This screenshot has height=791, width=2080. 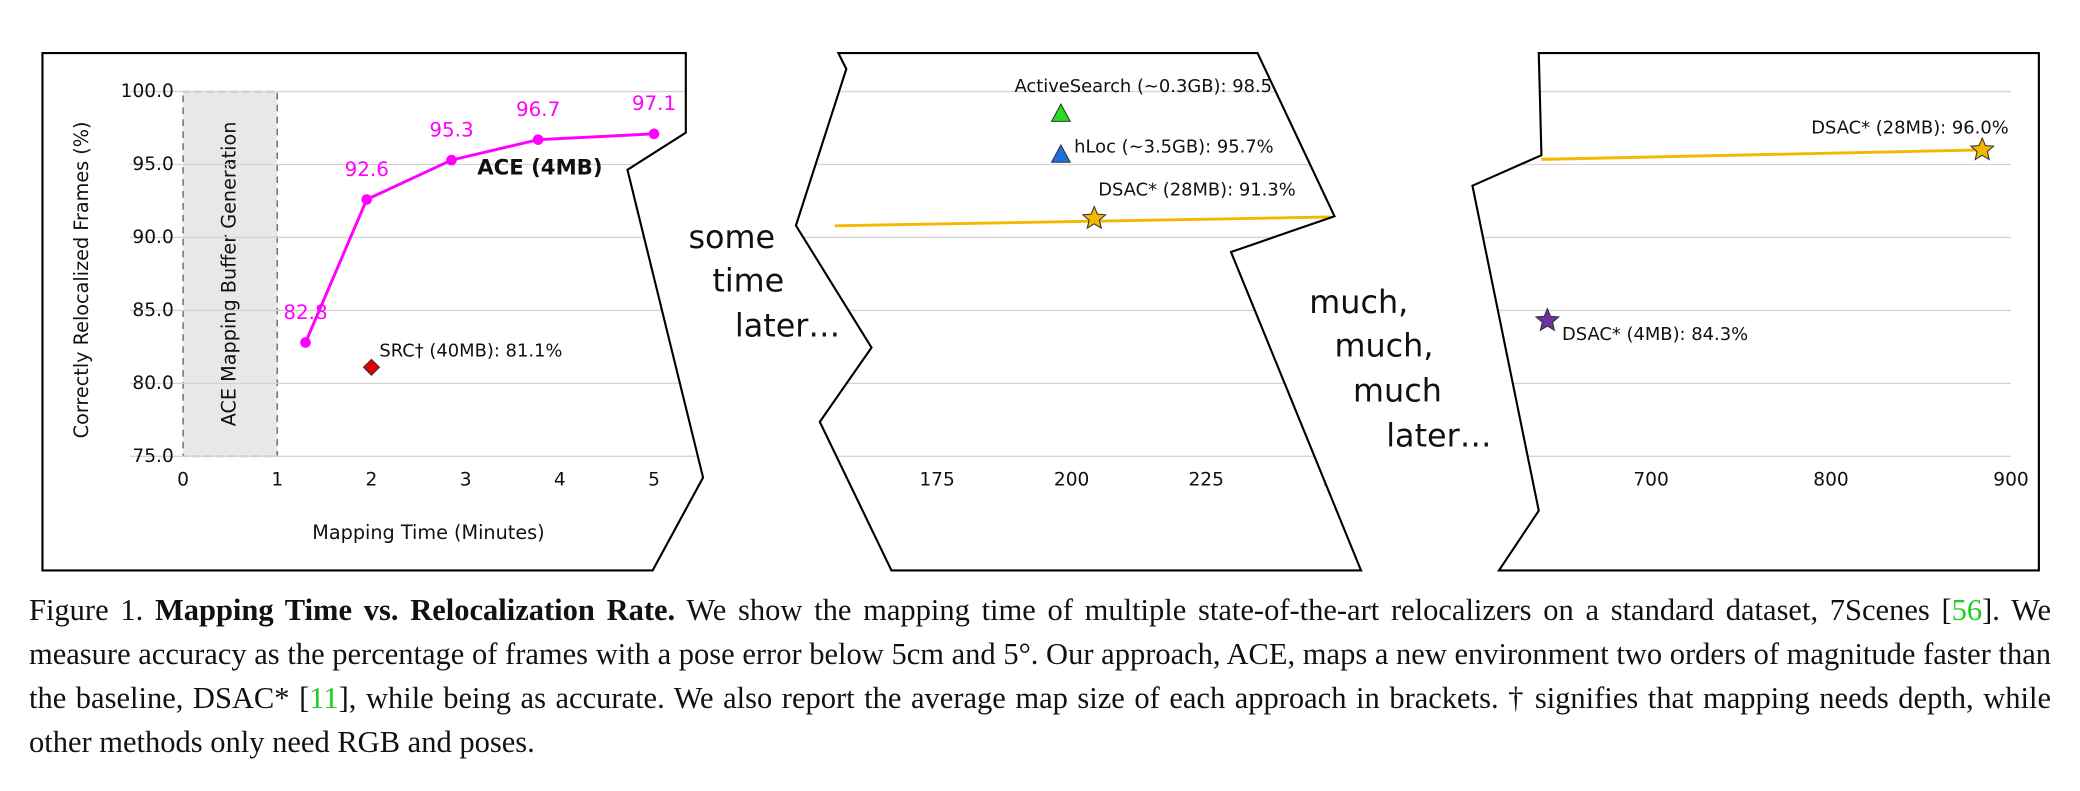 I want to click on point-label: DSAC* (28MB): 96.0%, so click(x=1909, y=128).